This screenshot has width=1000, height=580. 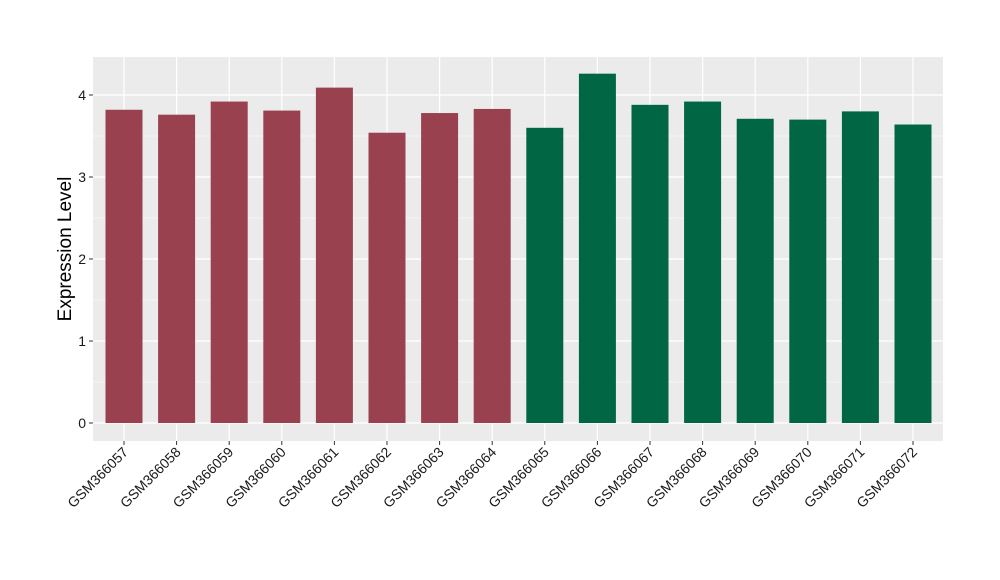 What do you see at coordinates (282, 266) in the screenshot?
I see `bar-GSM366060` at bounding box center [282, 266].